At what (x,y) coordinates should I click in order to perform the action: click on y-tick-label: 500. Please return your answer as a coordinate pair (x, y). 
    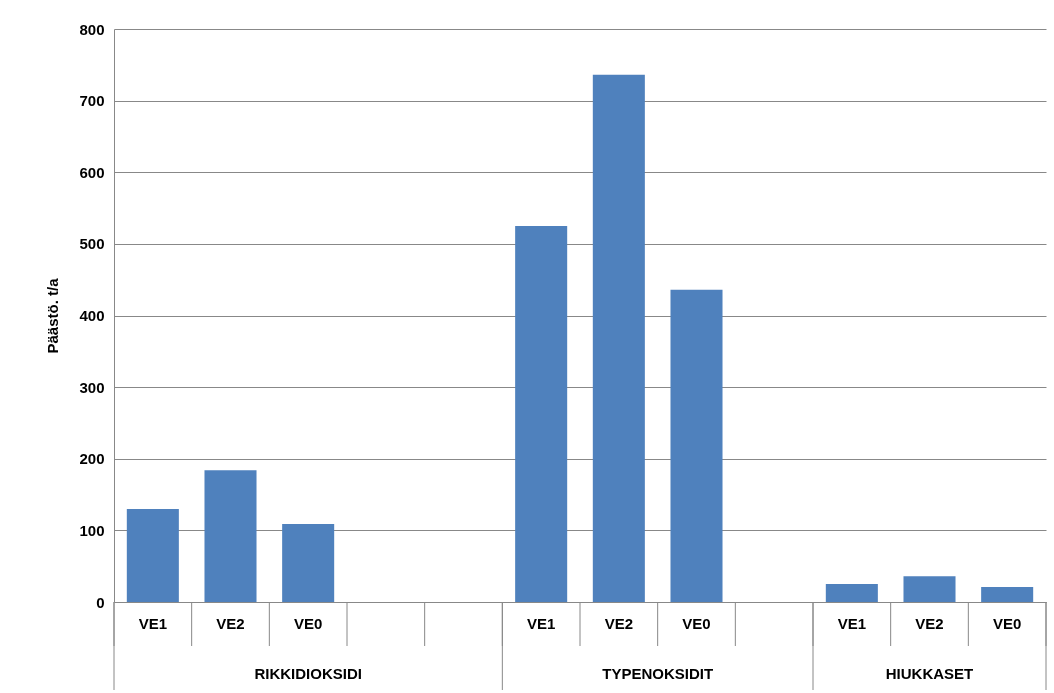
    Looking at the image, I should click on (92, 244).